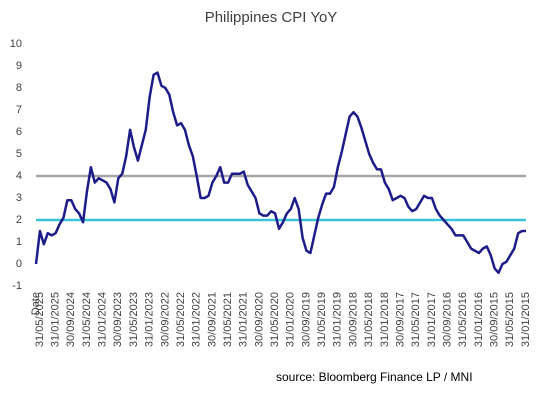  Describe the element at coordinates (19, 220) in the screenshot. I see `y-tick-label: 2` at that location.